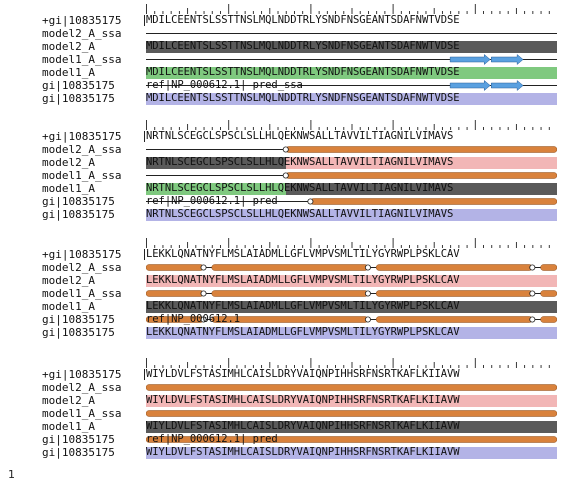  I want to click on ssa-annotation-text: ref|NP_000612.1, so click(193, 319).